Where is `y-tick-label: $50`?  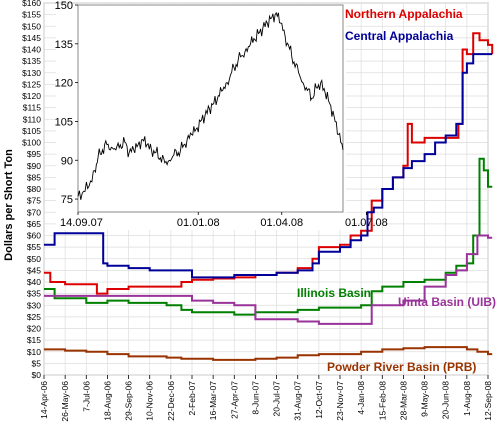
y-tick-label: $50 is located at coordinates (34, 259).